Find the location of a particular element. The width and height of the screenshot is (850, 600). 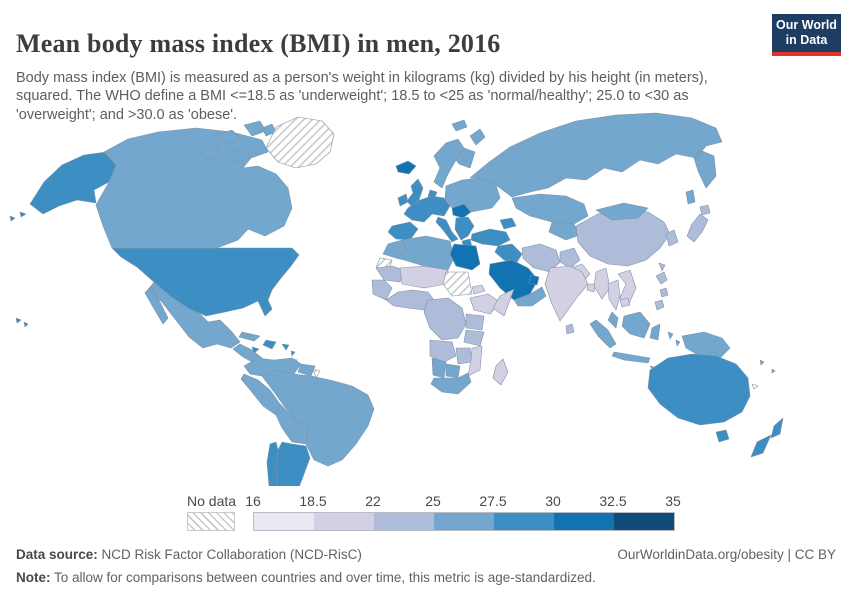

region-gulf-states is located at coordinates (534, 280).